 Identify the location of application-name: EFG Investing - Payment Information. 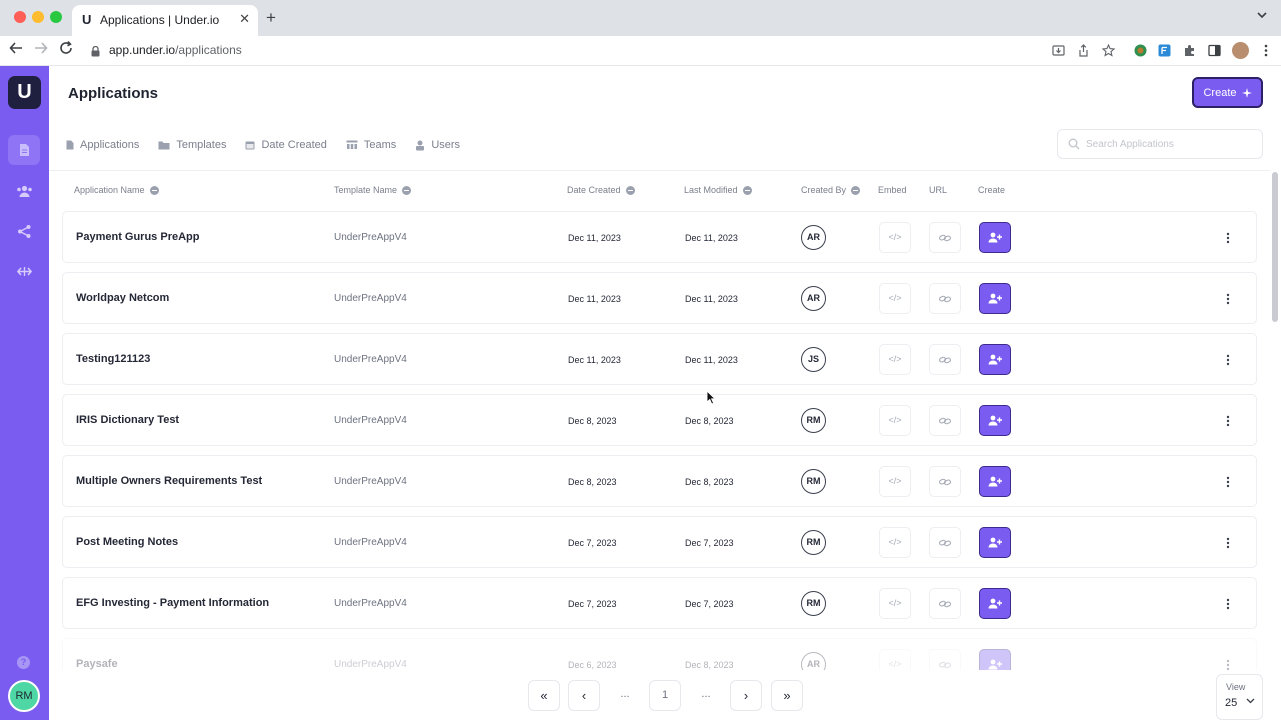
(173, 603).